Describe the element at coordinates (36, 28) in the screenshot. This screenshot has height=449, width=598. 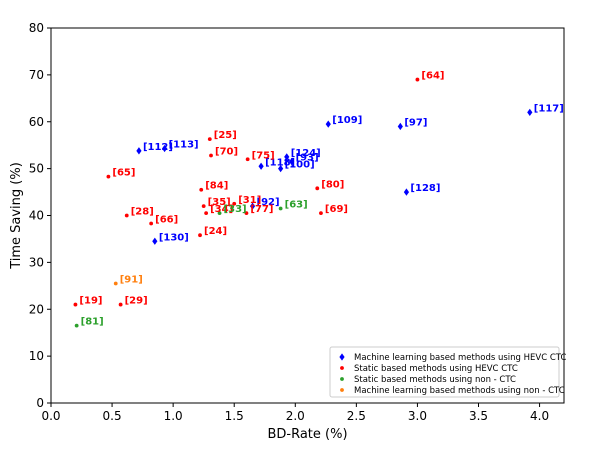
I see `y-tick-label: 80` at that location.